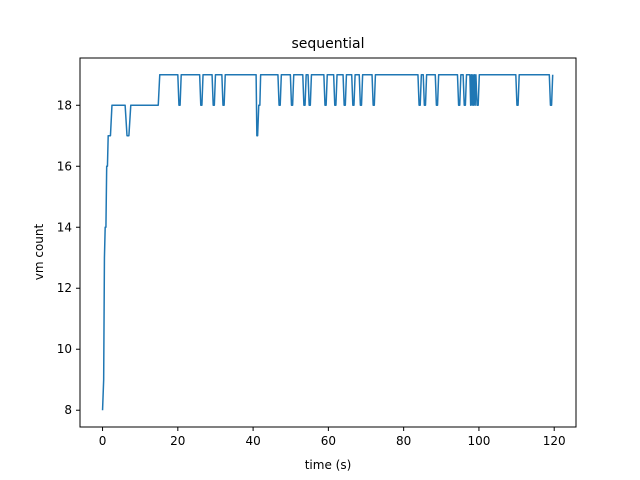 Image resolution: width=640 pixels, height=480 pixels. Describe the element at coordinates (252, 441) in the screenshot. I see `x-tick-label: 40` at that location.